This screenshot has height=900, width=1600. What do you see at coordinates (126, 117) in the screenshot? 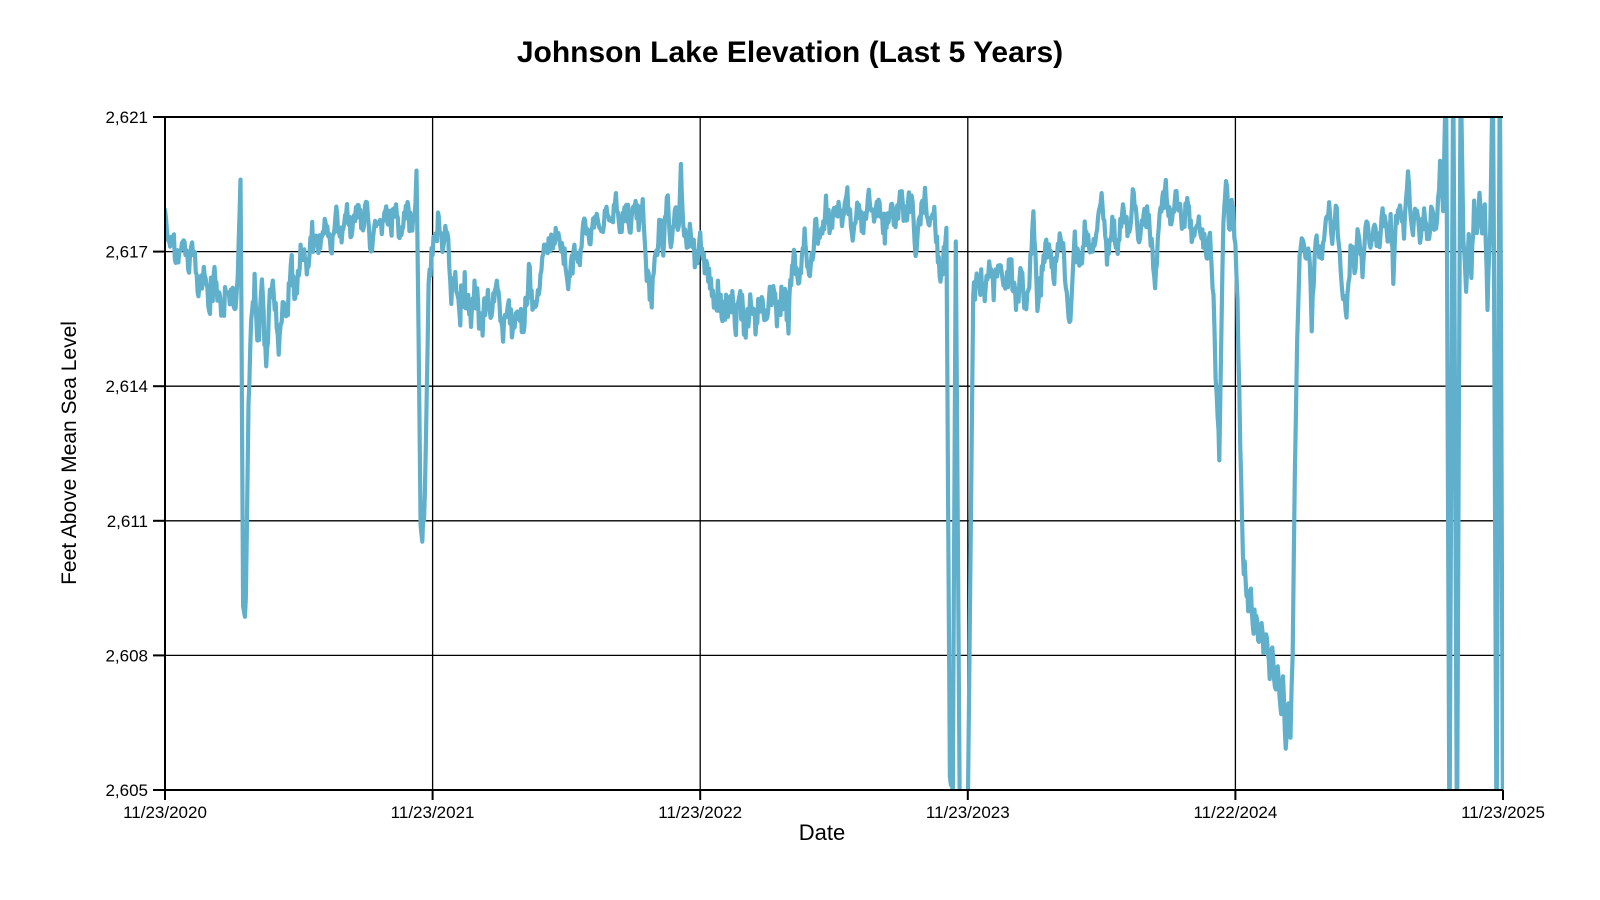
I see `y-tick-label: 2,621` at bounding box center [126, 117].